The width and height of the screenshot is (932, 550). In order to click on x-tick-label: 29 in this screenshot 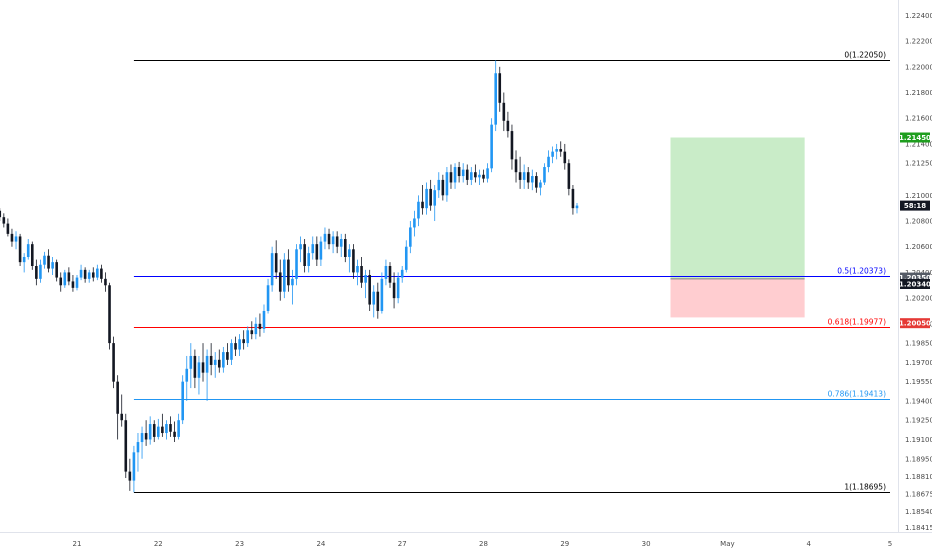, I will do `click(564, 544)`.